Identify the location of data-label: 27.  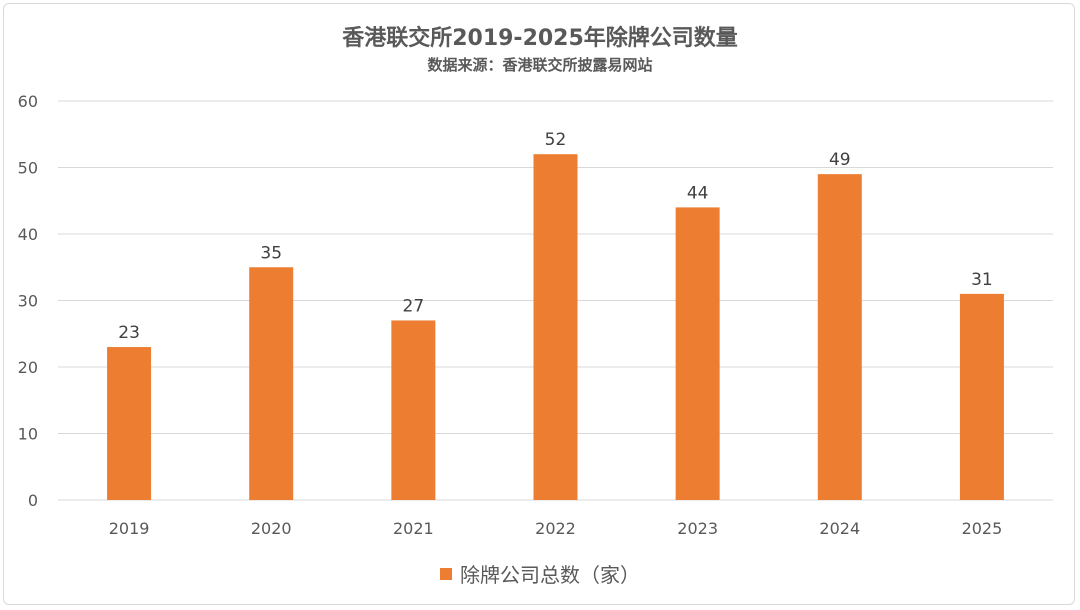
(414, 306).